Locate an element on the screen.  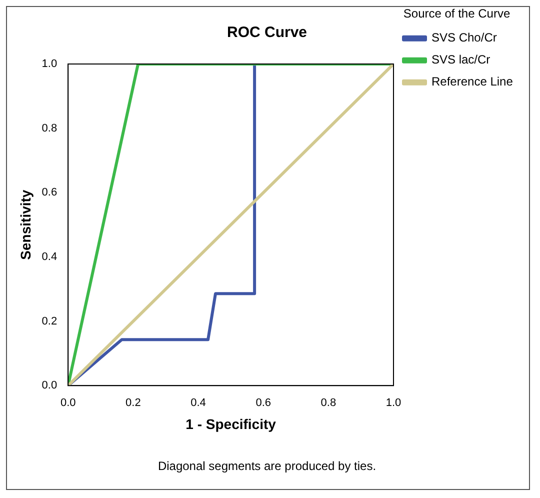
x-tick-label: 0.2 is located at coordinates (133, 403).